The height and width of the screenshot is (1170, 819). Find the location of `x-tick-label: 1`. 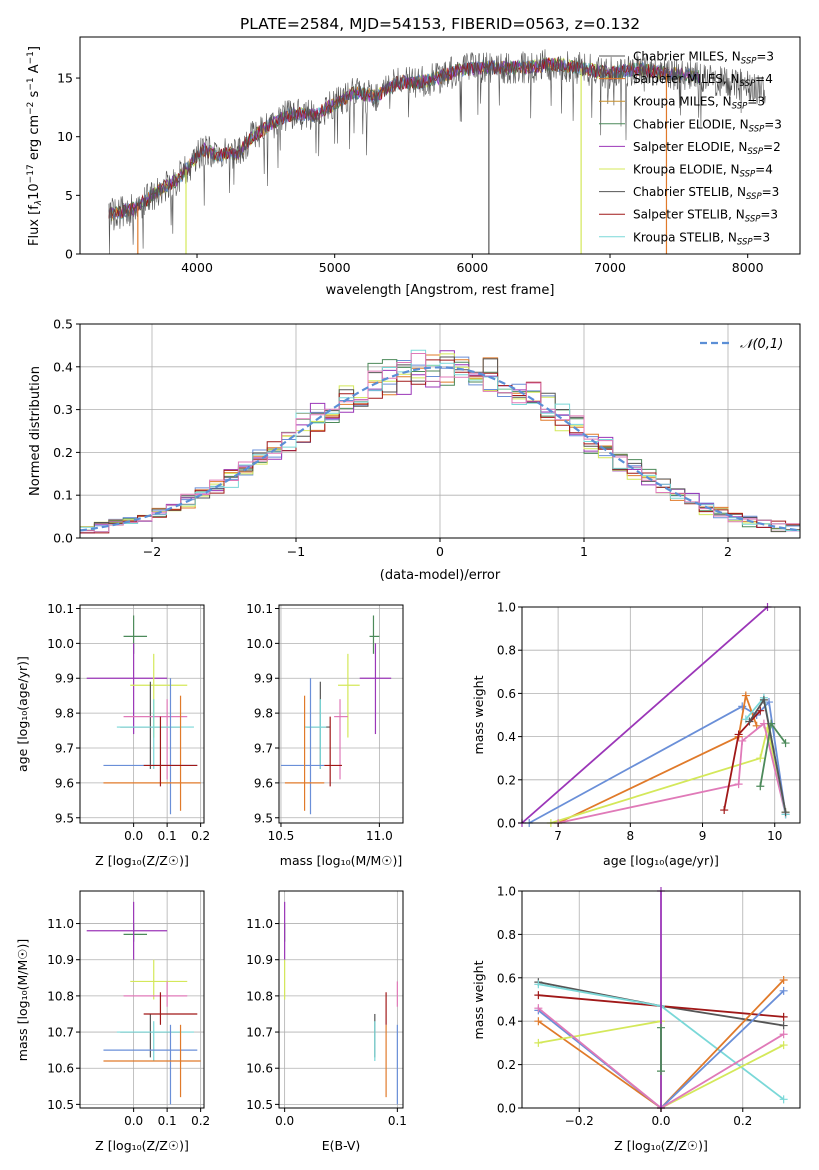

x-tick-label: 1 is located at coordinates (584, 551).